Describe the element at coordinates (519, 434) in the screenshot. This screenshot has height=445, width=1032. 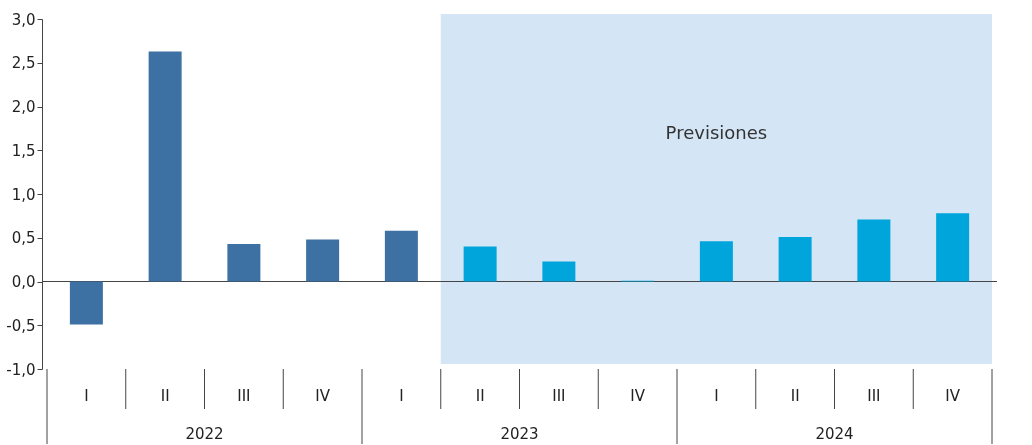
I see `text: 2023` at that location.